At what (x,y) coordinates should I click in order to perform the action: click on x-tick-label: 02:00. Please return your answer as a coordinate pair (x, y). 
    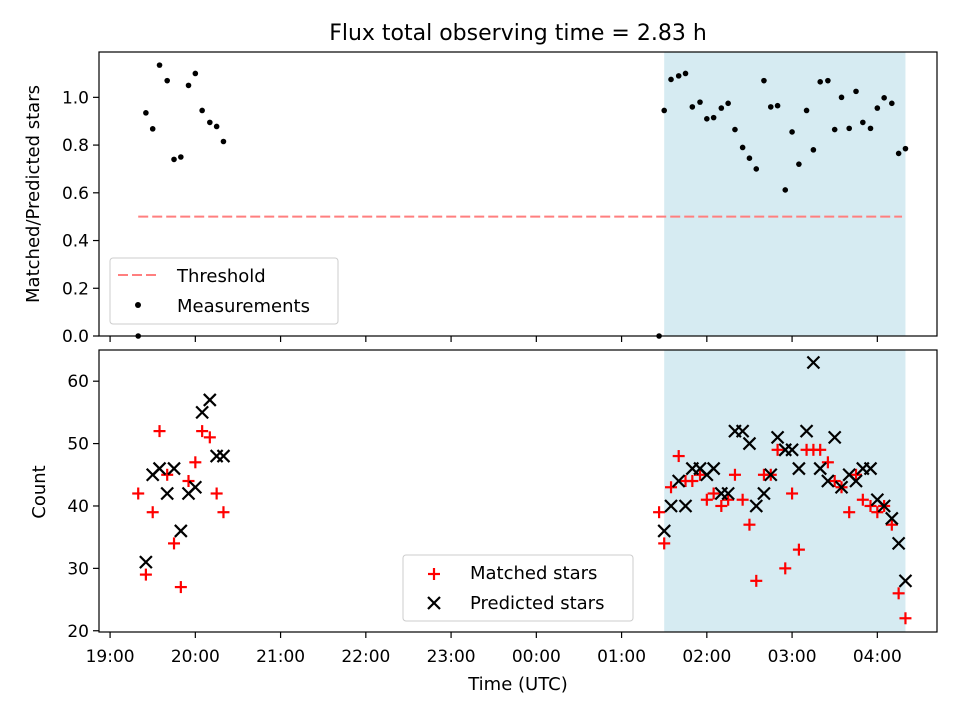
    Looking at the image, I should click on (706, 657).